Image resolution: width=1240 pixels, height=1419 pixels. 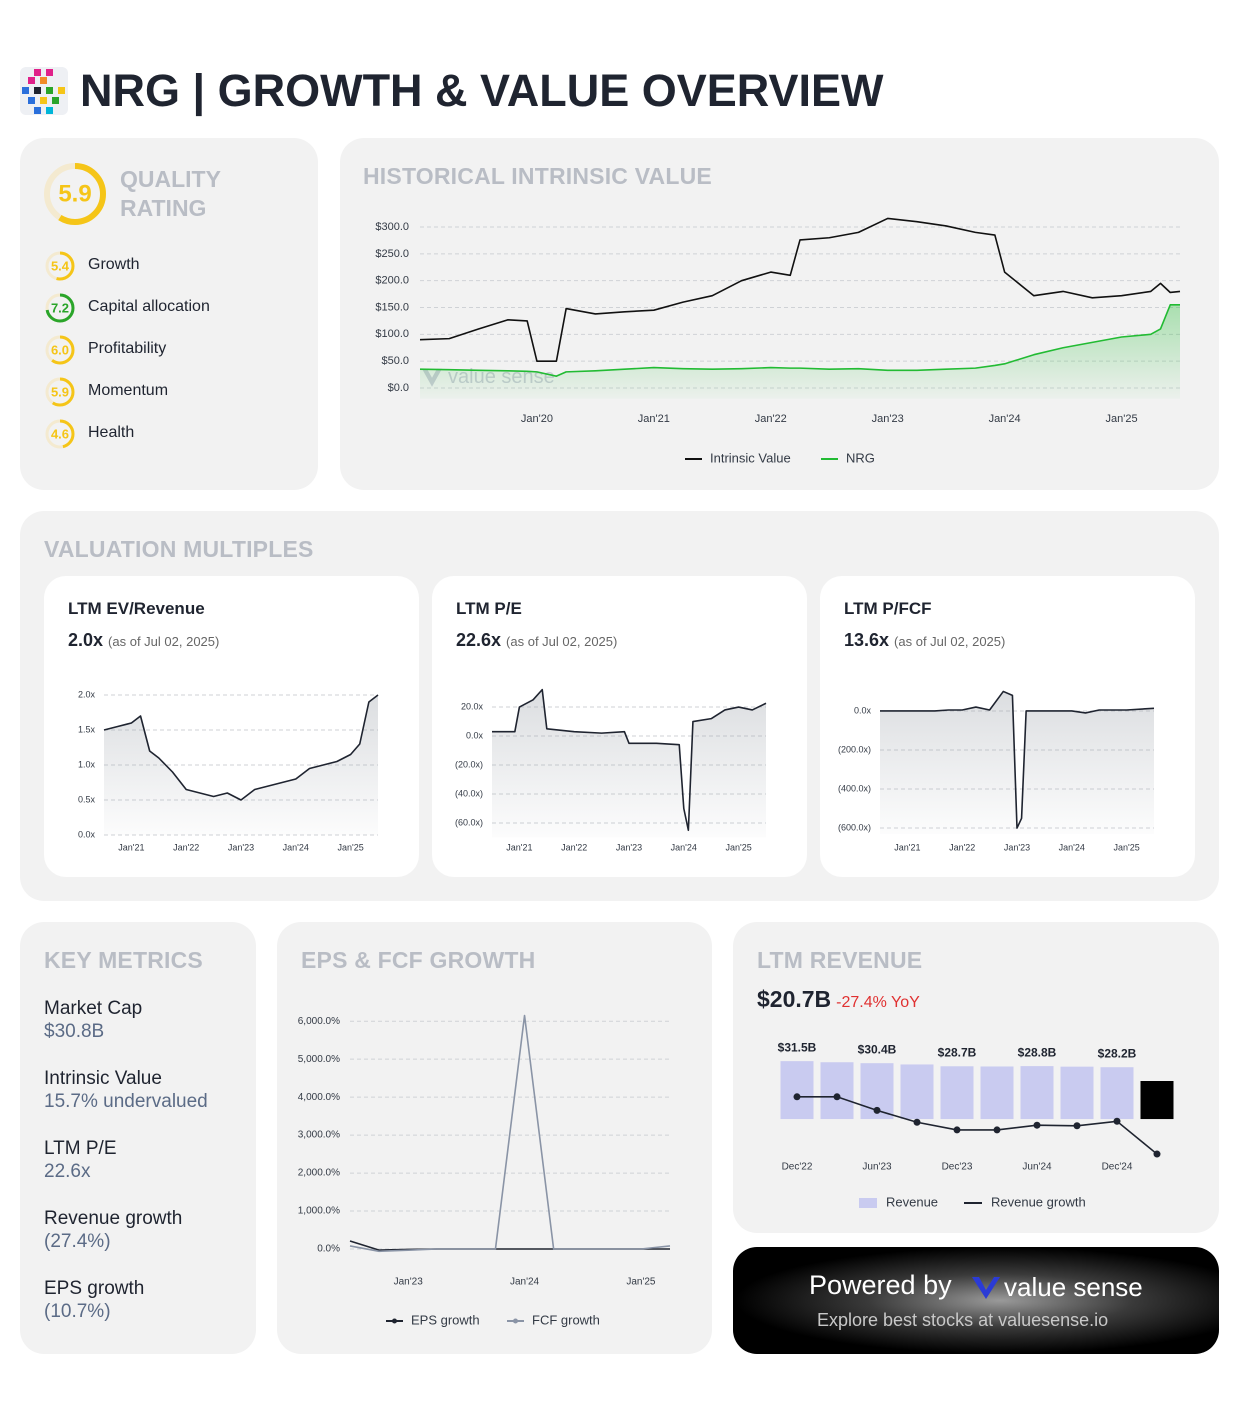 What do you see at coordinates (878, 1002) in the screenshot?
I see `change: -27.4% YoY` at bounding box center [878, 1002].